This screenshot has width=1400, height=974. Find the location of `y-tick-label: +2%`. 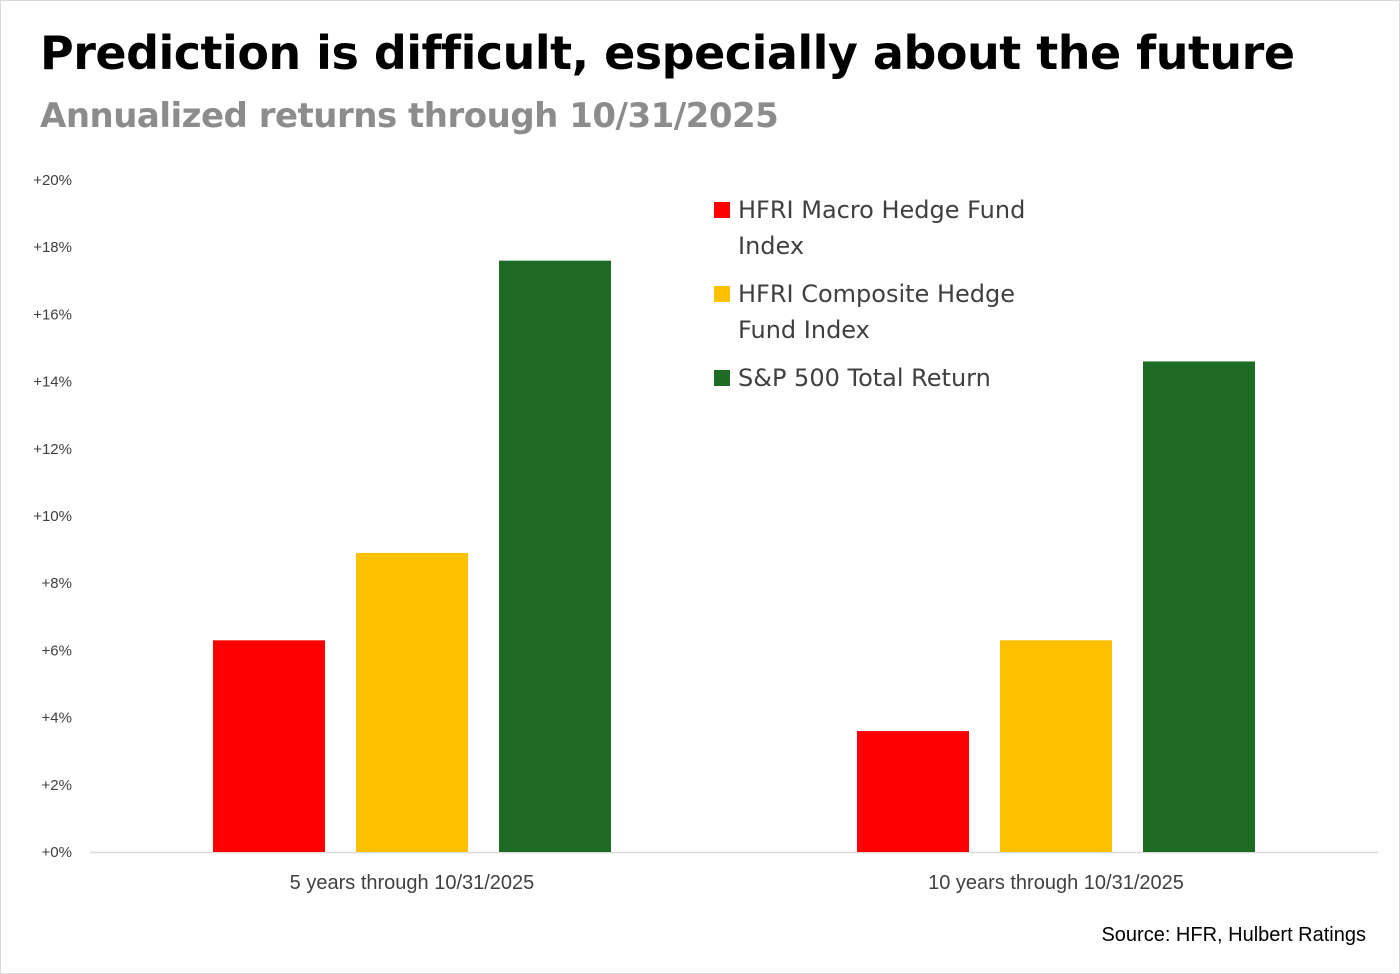

y-tick-label: +2% is located at coordinates (57, 785).